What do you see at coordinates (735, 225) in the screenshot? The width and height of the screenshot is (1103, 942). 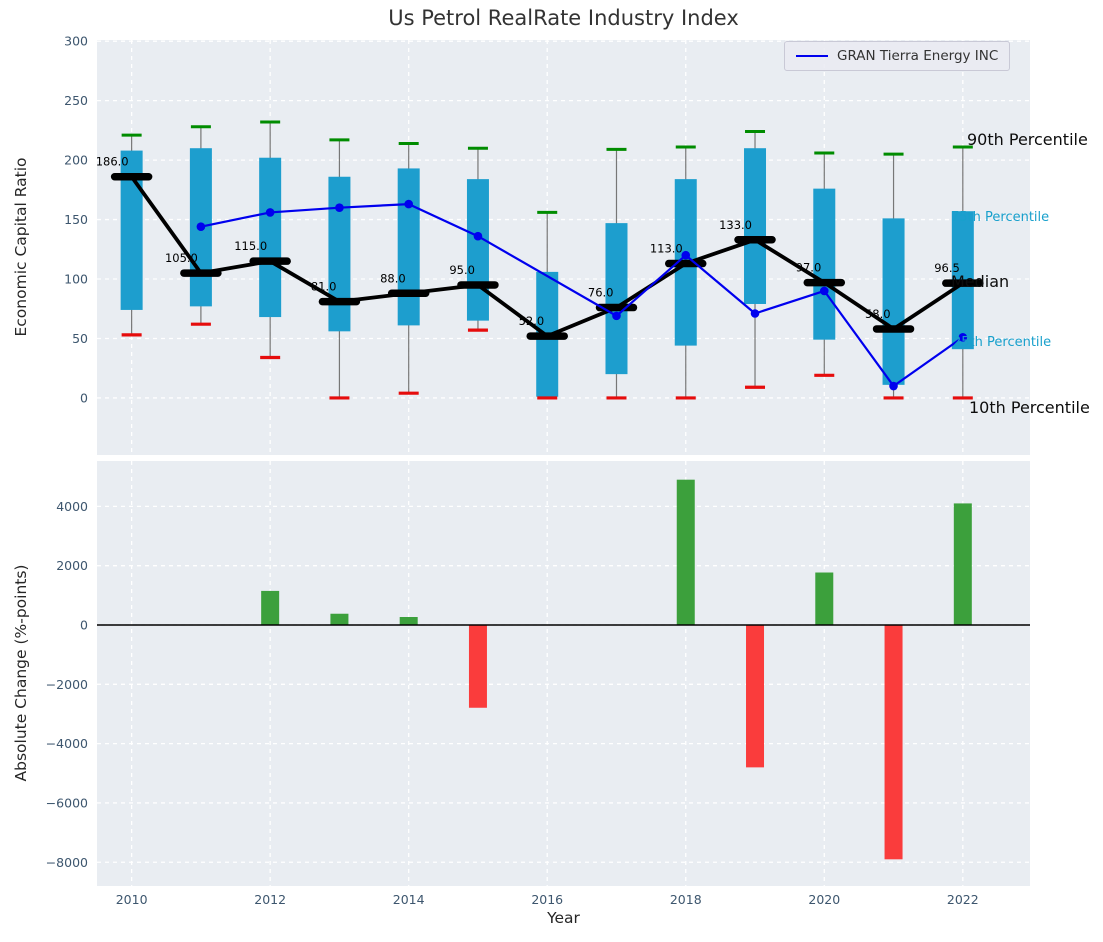 I see `median-value-label: 133.0` at bounding box center [735, 225].